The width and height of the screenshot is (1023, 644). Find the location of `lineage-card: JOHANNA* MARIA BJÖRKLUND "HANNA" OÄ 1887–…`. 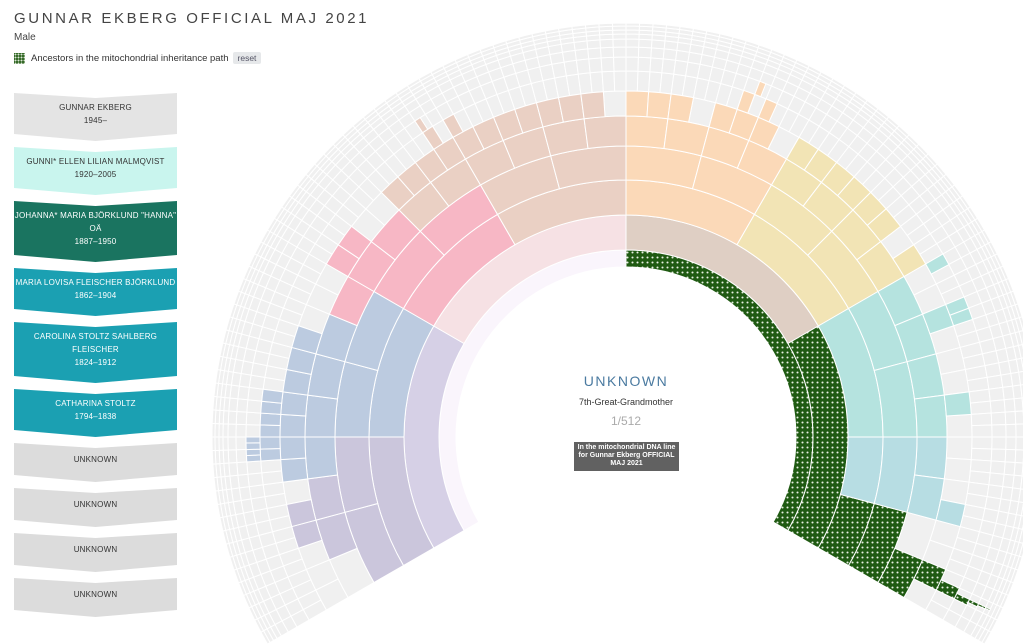

lineage-card: JOHANNA* MARIA BJÖRKLUND "HANNA" OÄ 1887–… is located at coordinates (95, 231).